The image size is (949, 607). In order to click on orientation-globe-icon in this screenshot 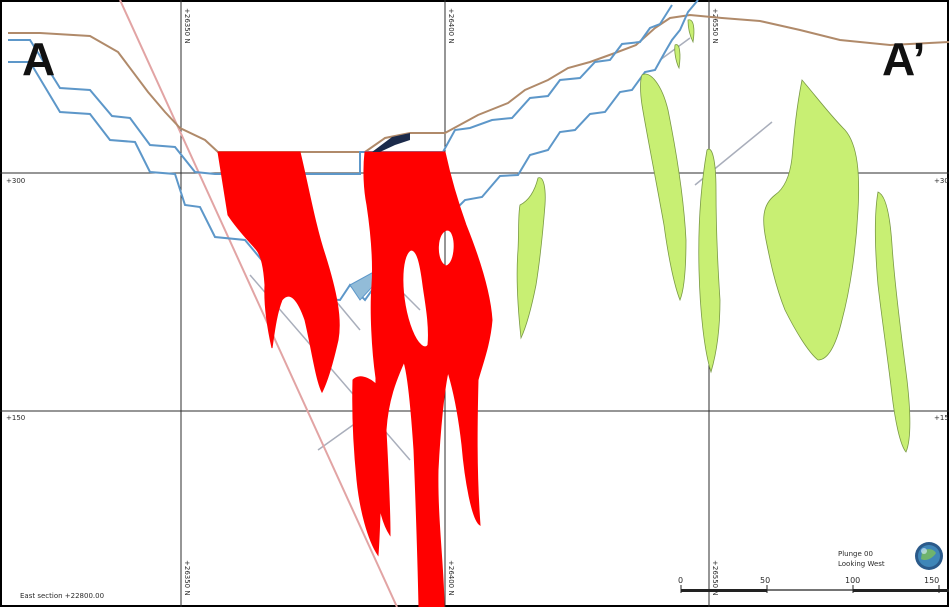, I will do `click(929, 556)`.